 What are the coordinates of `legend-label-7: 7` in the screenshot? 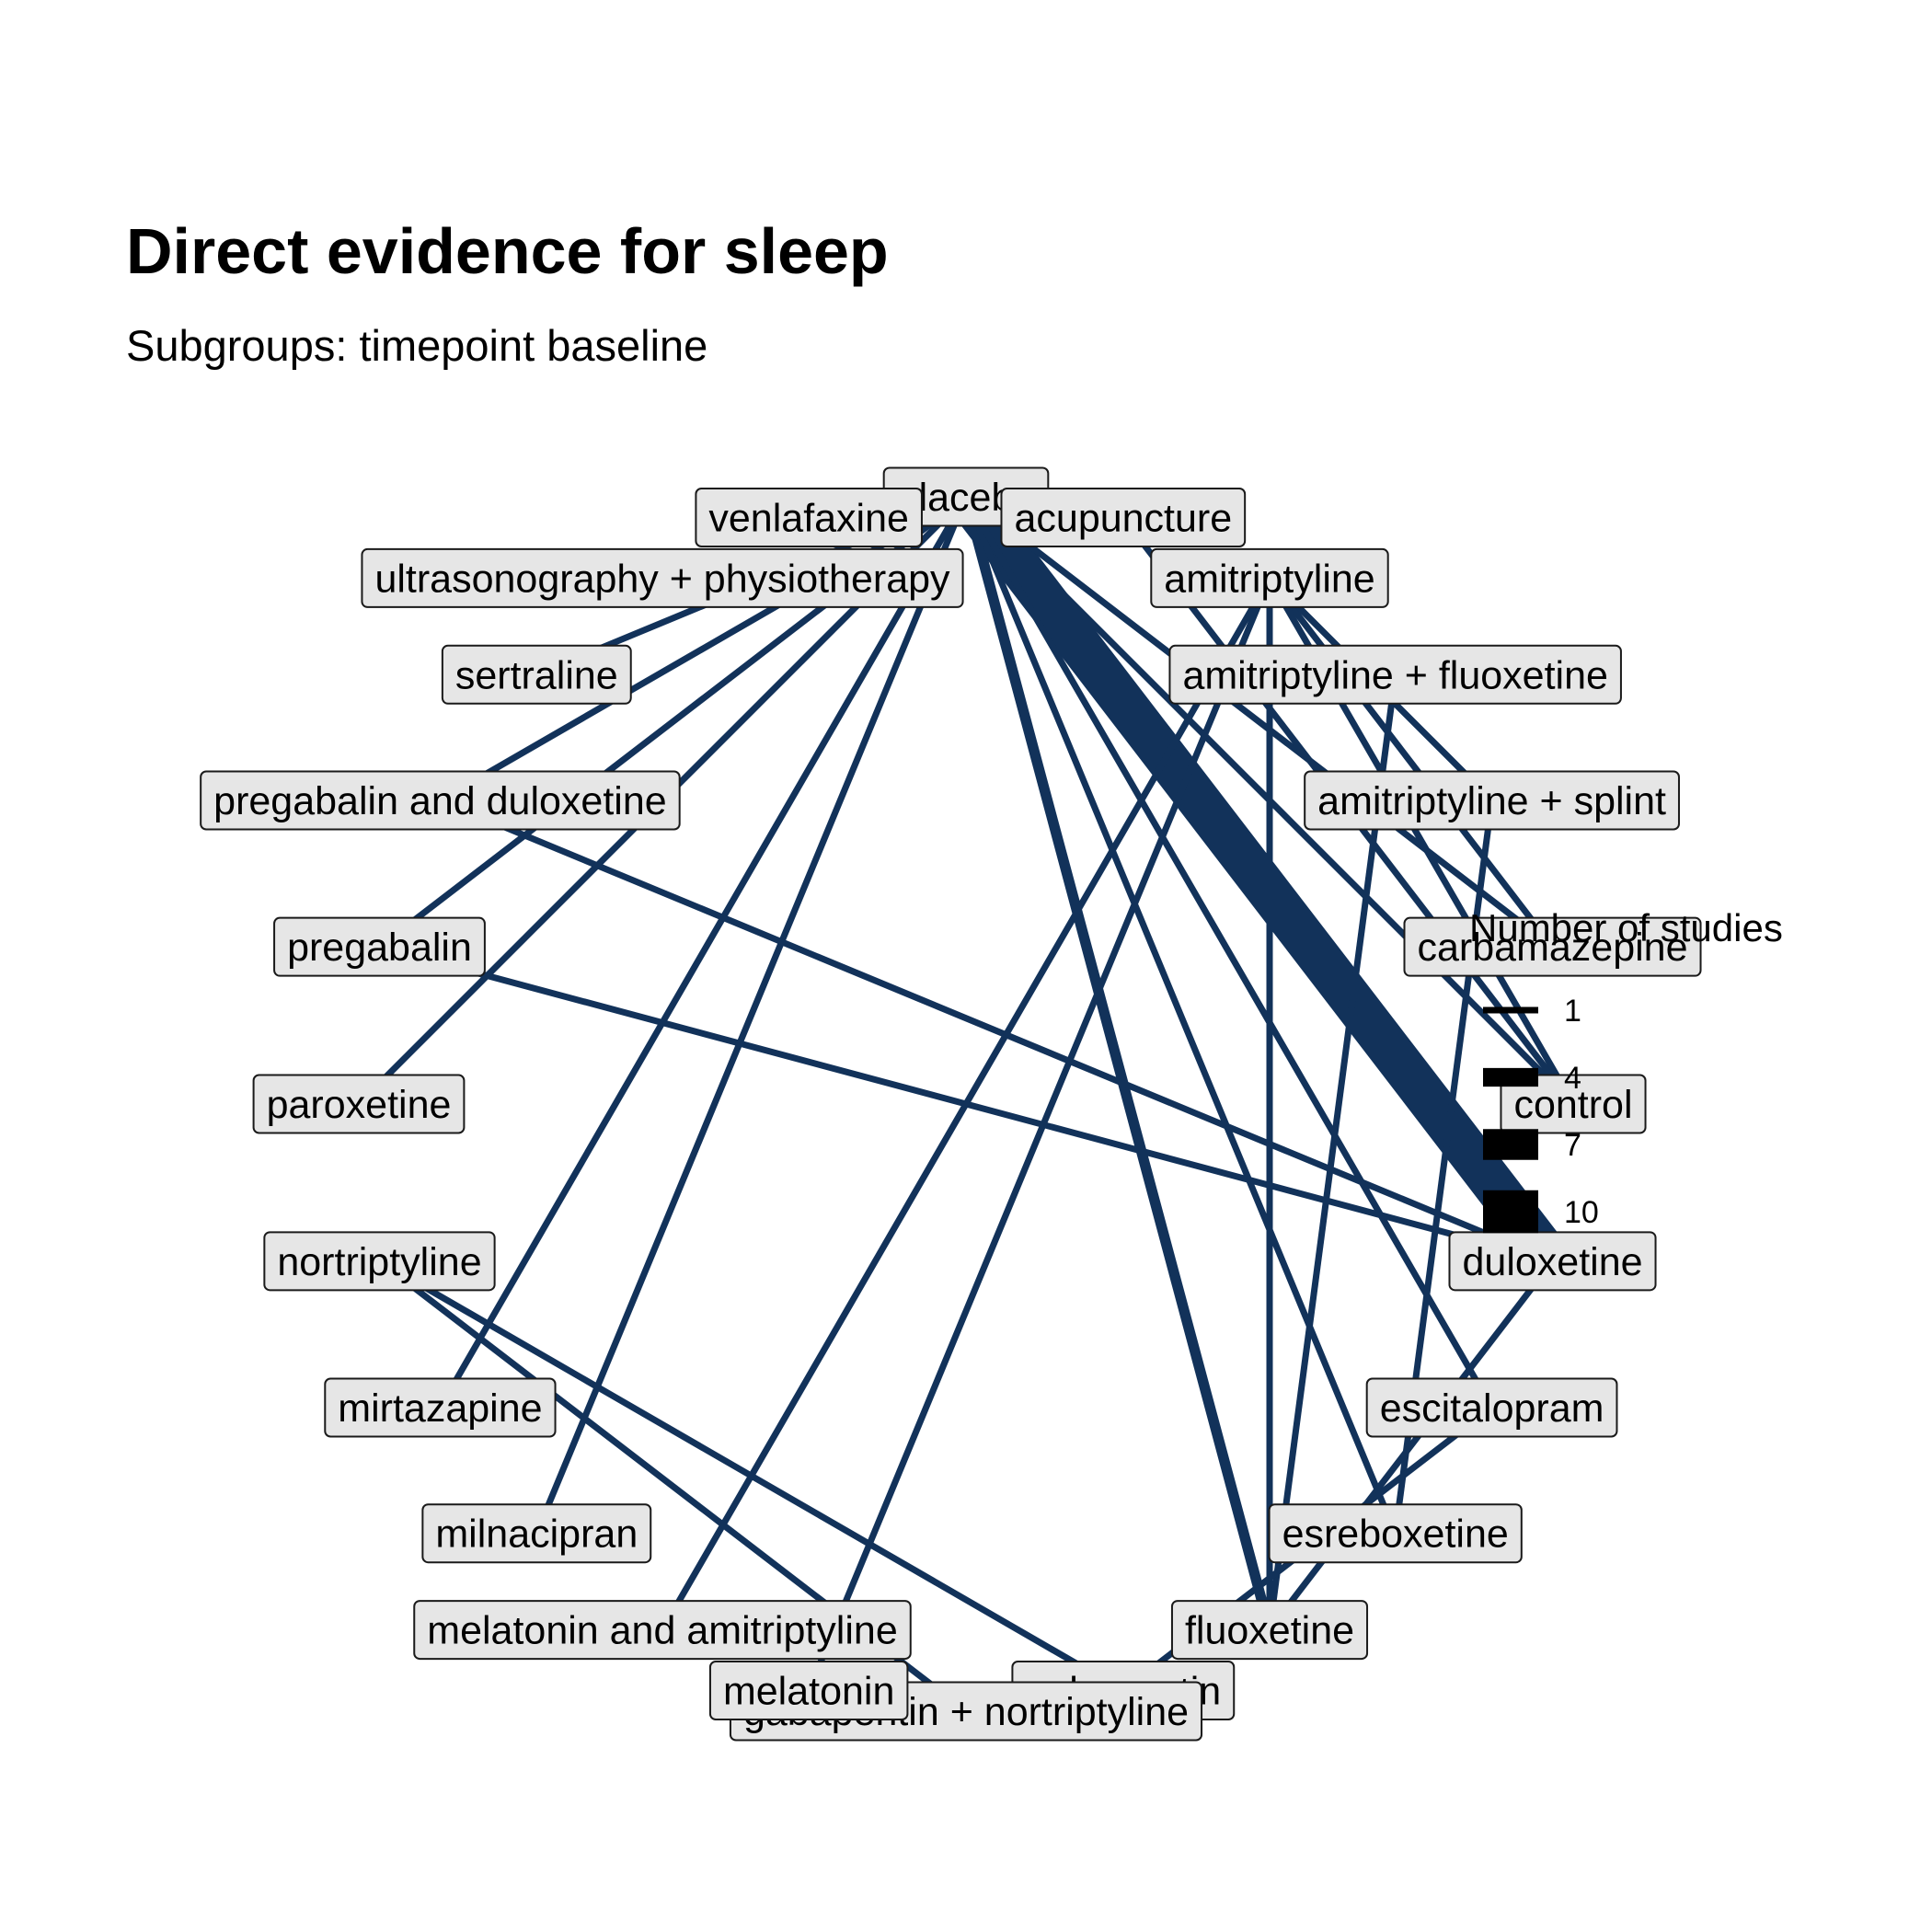 It's located at (1572, 1145).